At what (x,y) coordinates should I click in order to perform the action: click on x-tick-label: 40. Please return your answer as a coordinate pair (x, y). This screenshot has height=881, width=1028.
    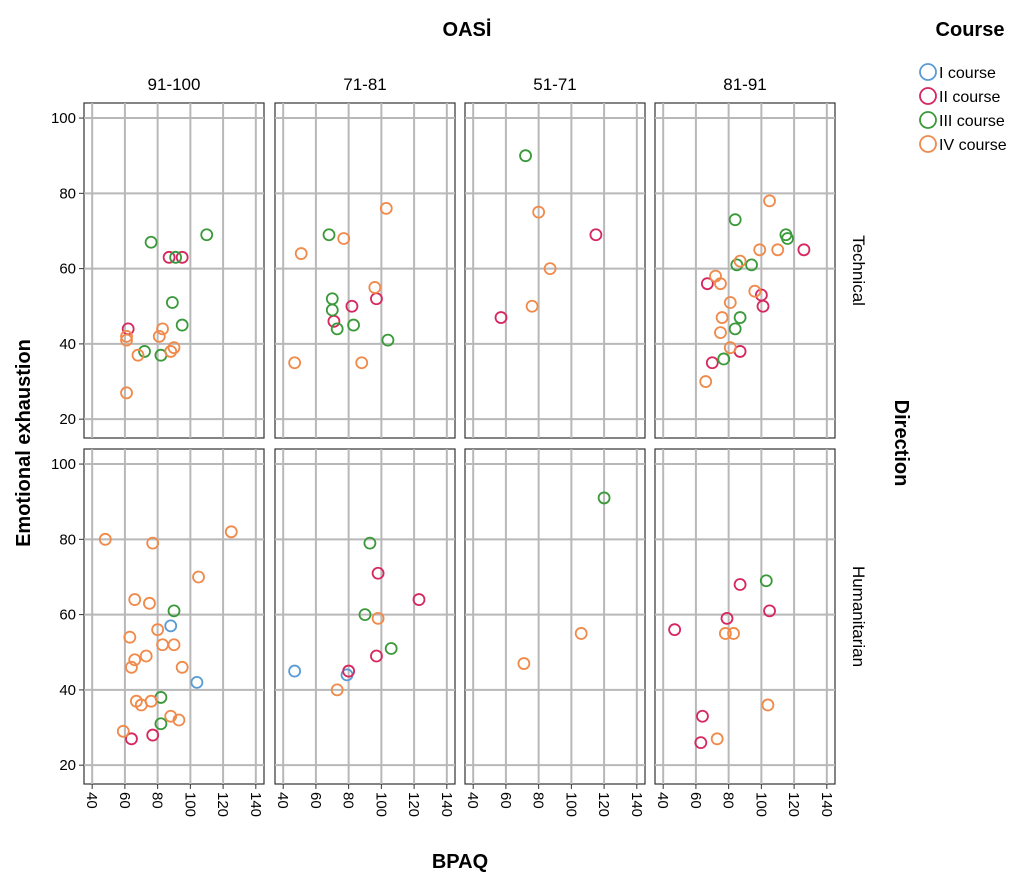
    Looking at the image, I should click on (472, 800).